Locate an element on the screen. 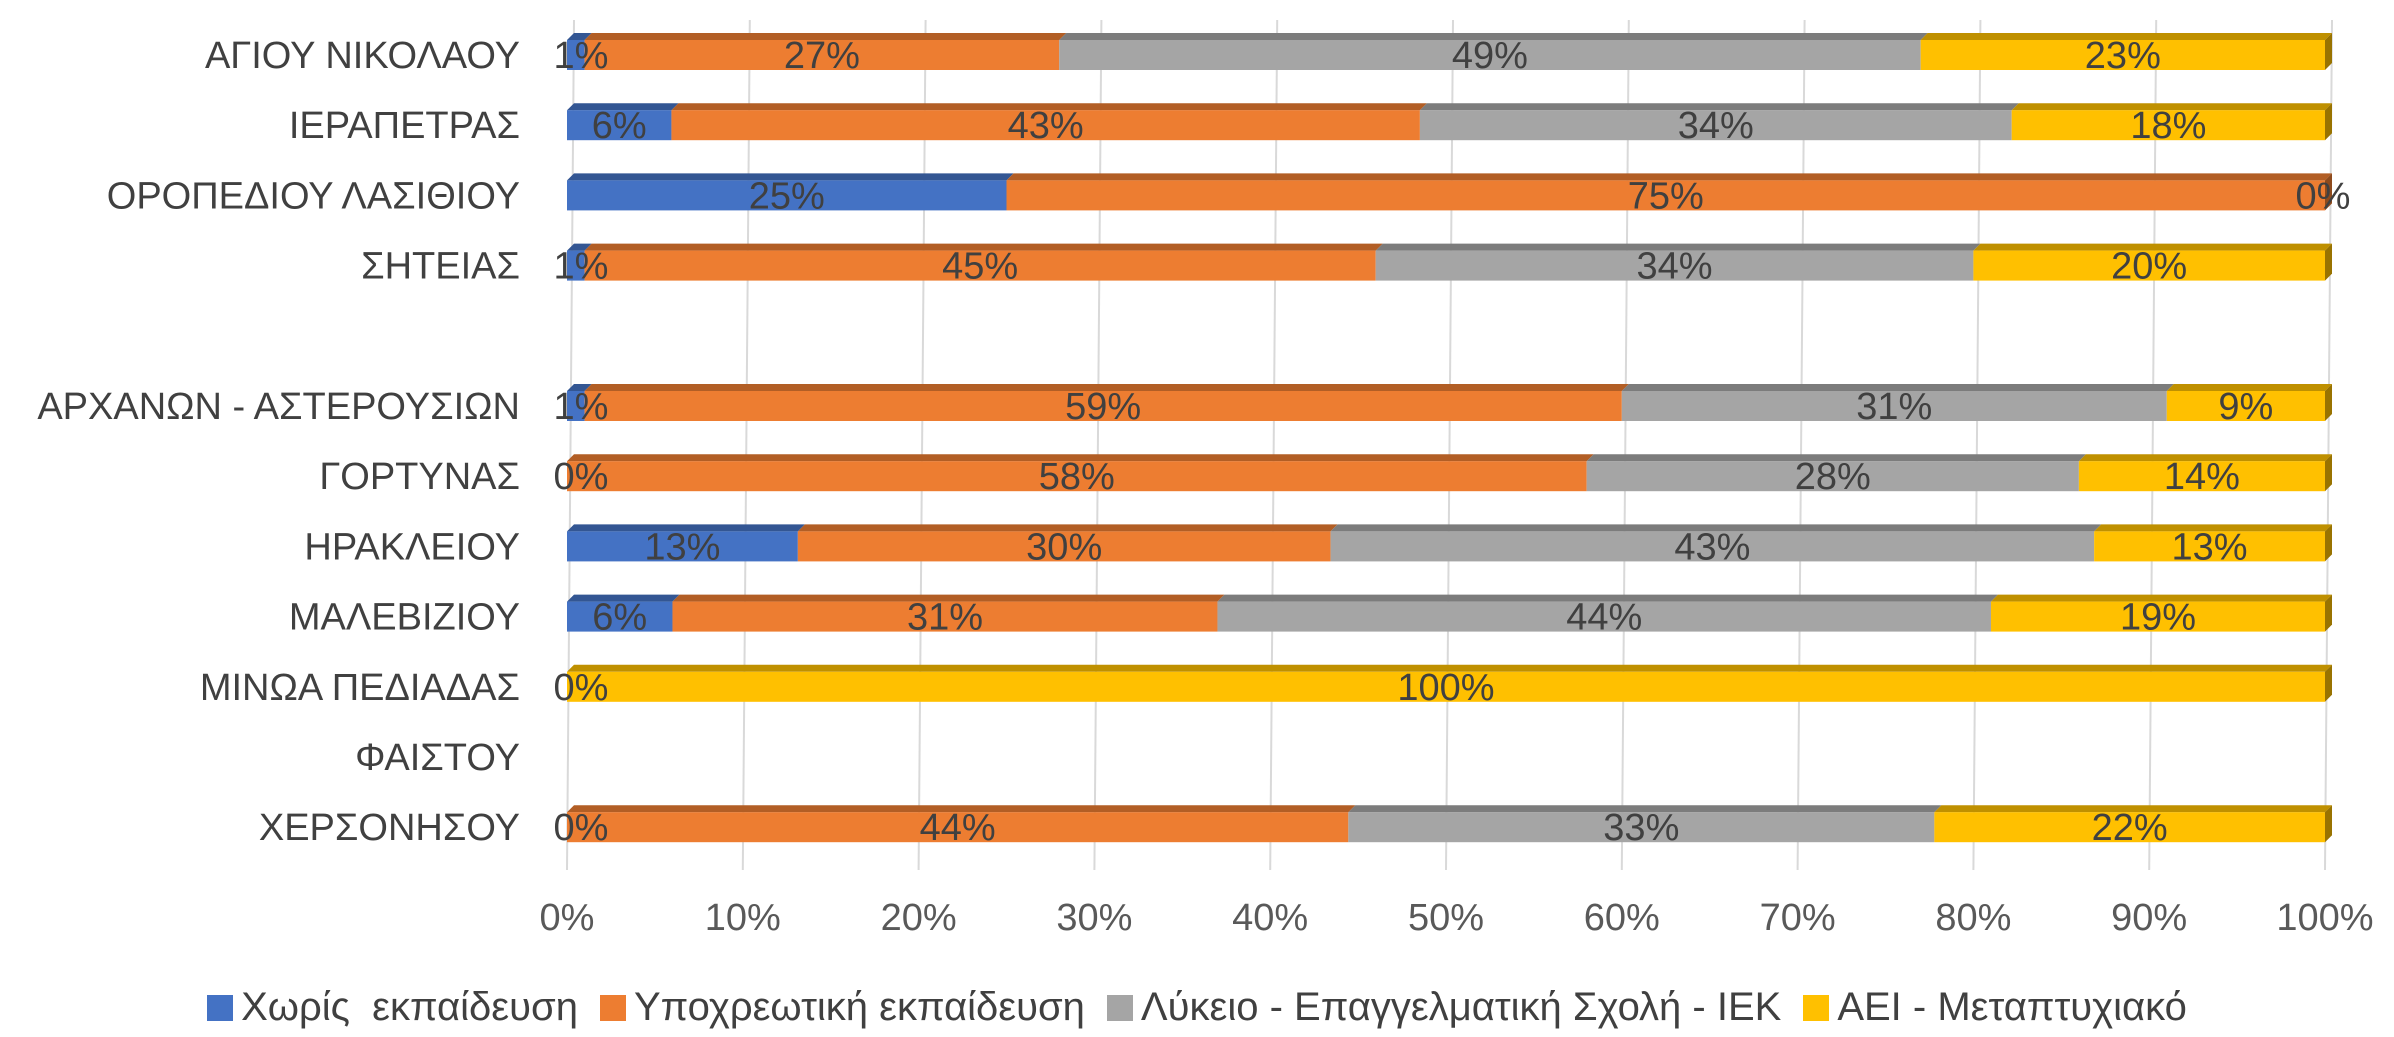 The height and width of the screenshot is (1037, 2394). x-tick-label: 90% is located at coordinates (2149, 918).